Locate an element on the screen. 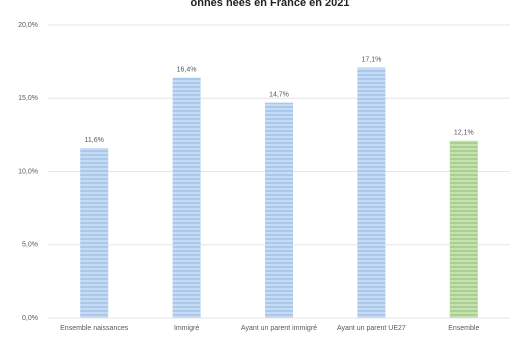  x-tick-label: Ensemble is located at coordinates (463, 328).